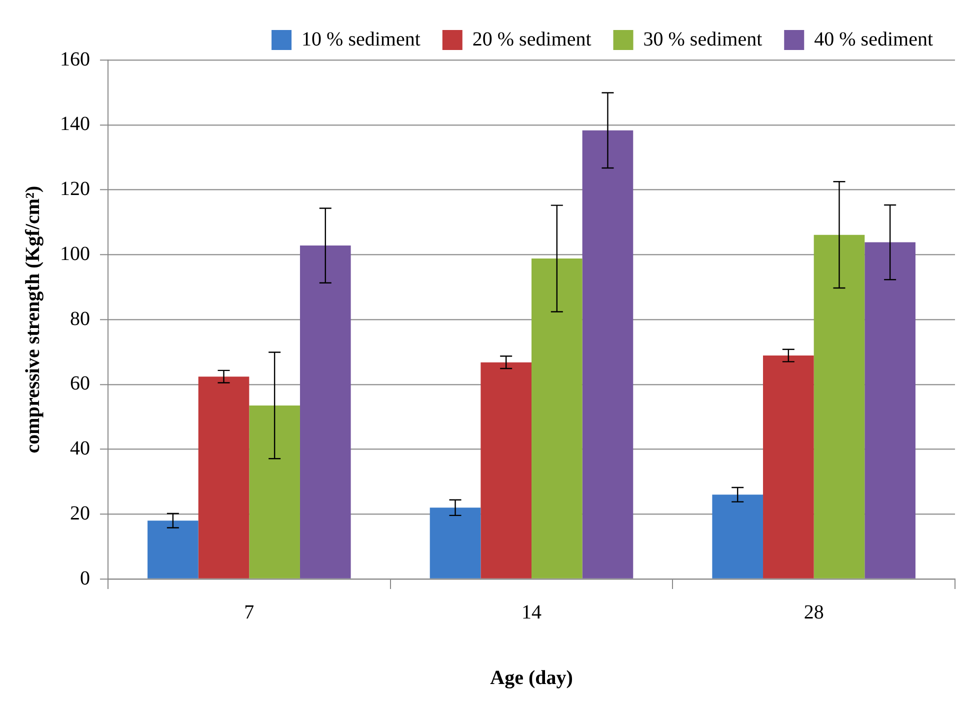 The image size is (973, 713). What do you see at coordinates (85, 578) in the screenshot?
I see `y-tick-label: 0` at bounding box center [85, 578].